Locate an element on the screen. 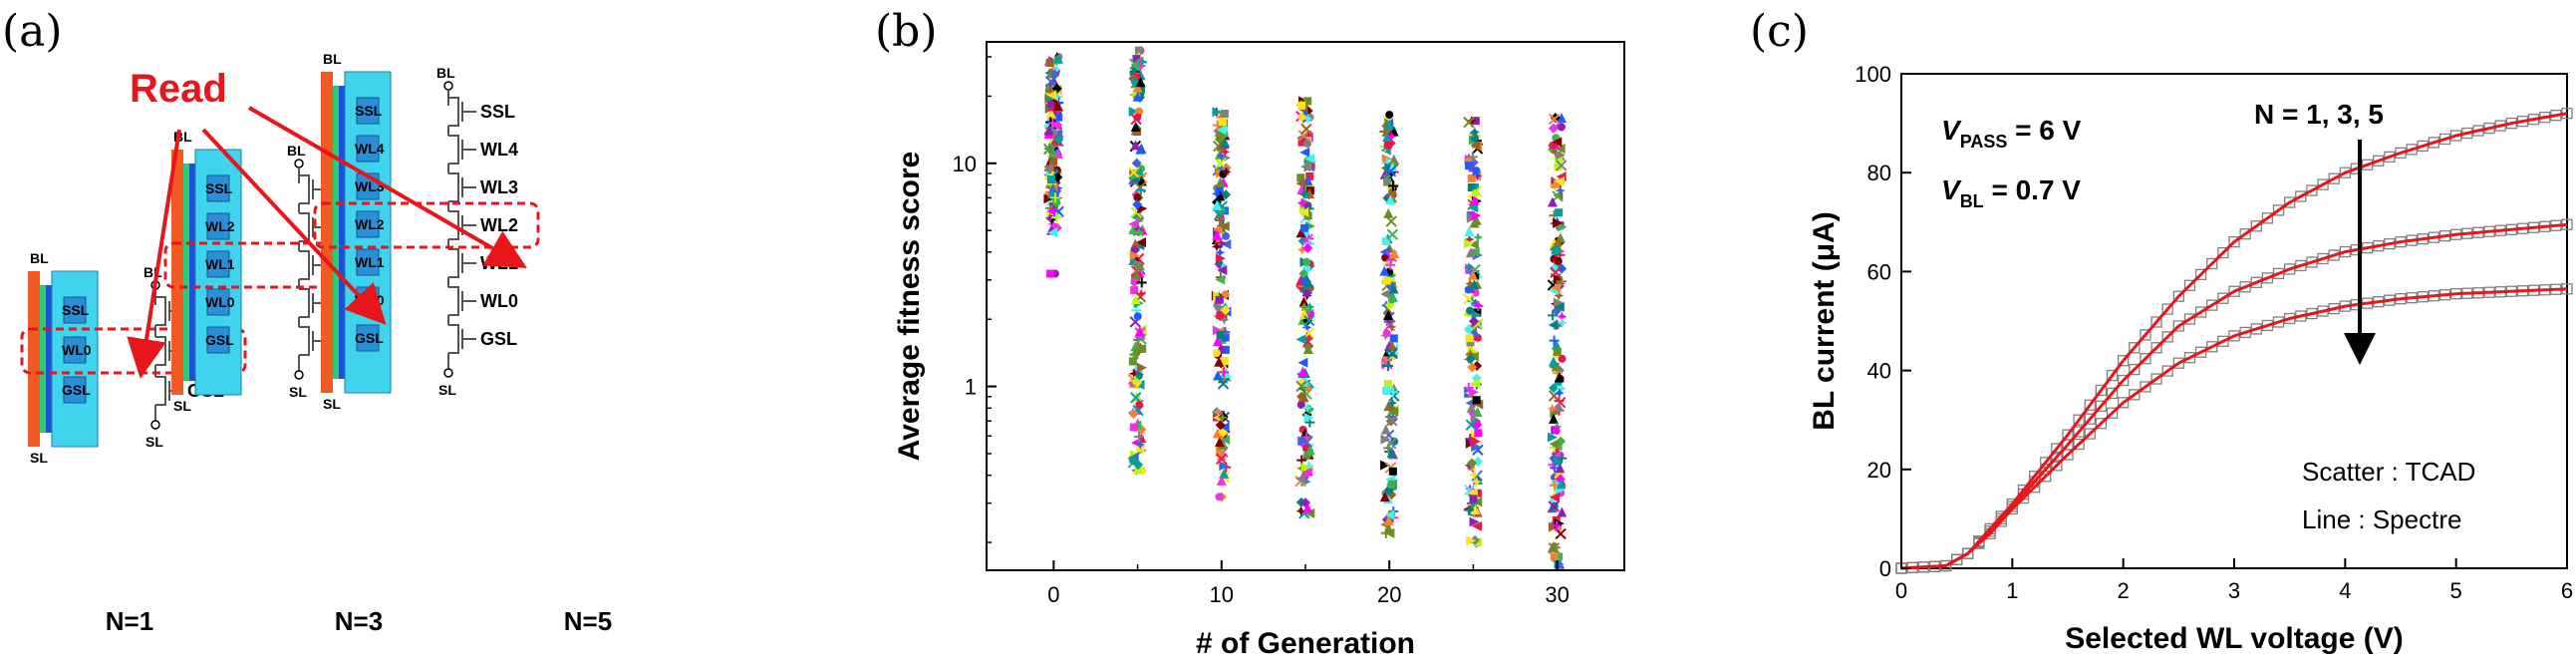  cell-label-WL2: WL2 is located at coordinates (370, 224).